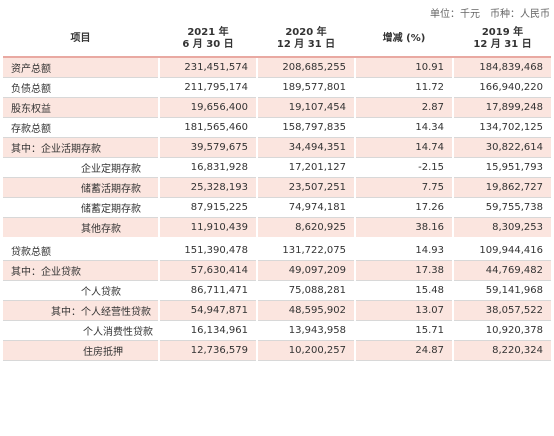 The image size is (554, 436). I want to click on cell-2020: 75,088,281, so click(306, 290).